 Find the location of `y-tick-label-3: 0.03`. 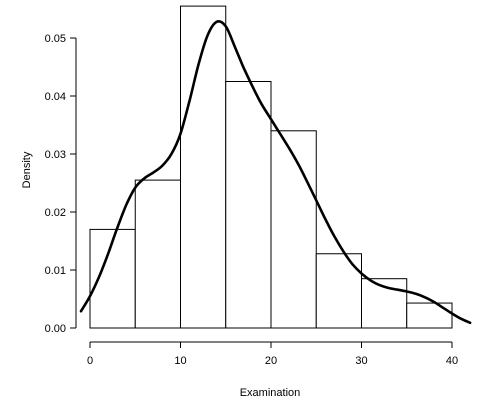

y-tick-label-3: 0.03 is located at coordinates (55, 155).